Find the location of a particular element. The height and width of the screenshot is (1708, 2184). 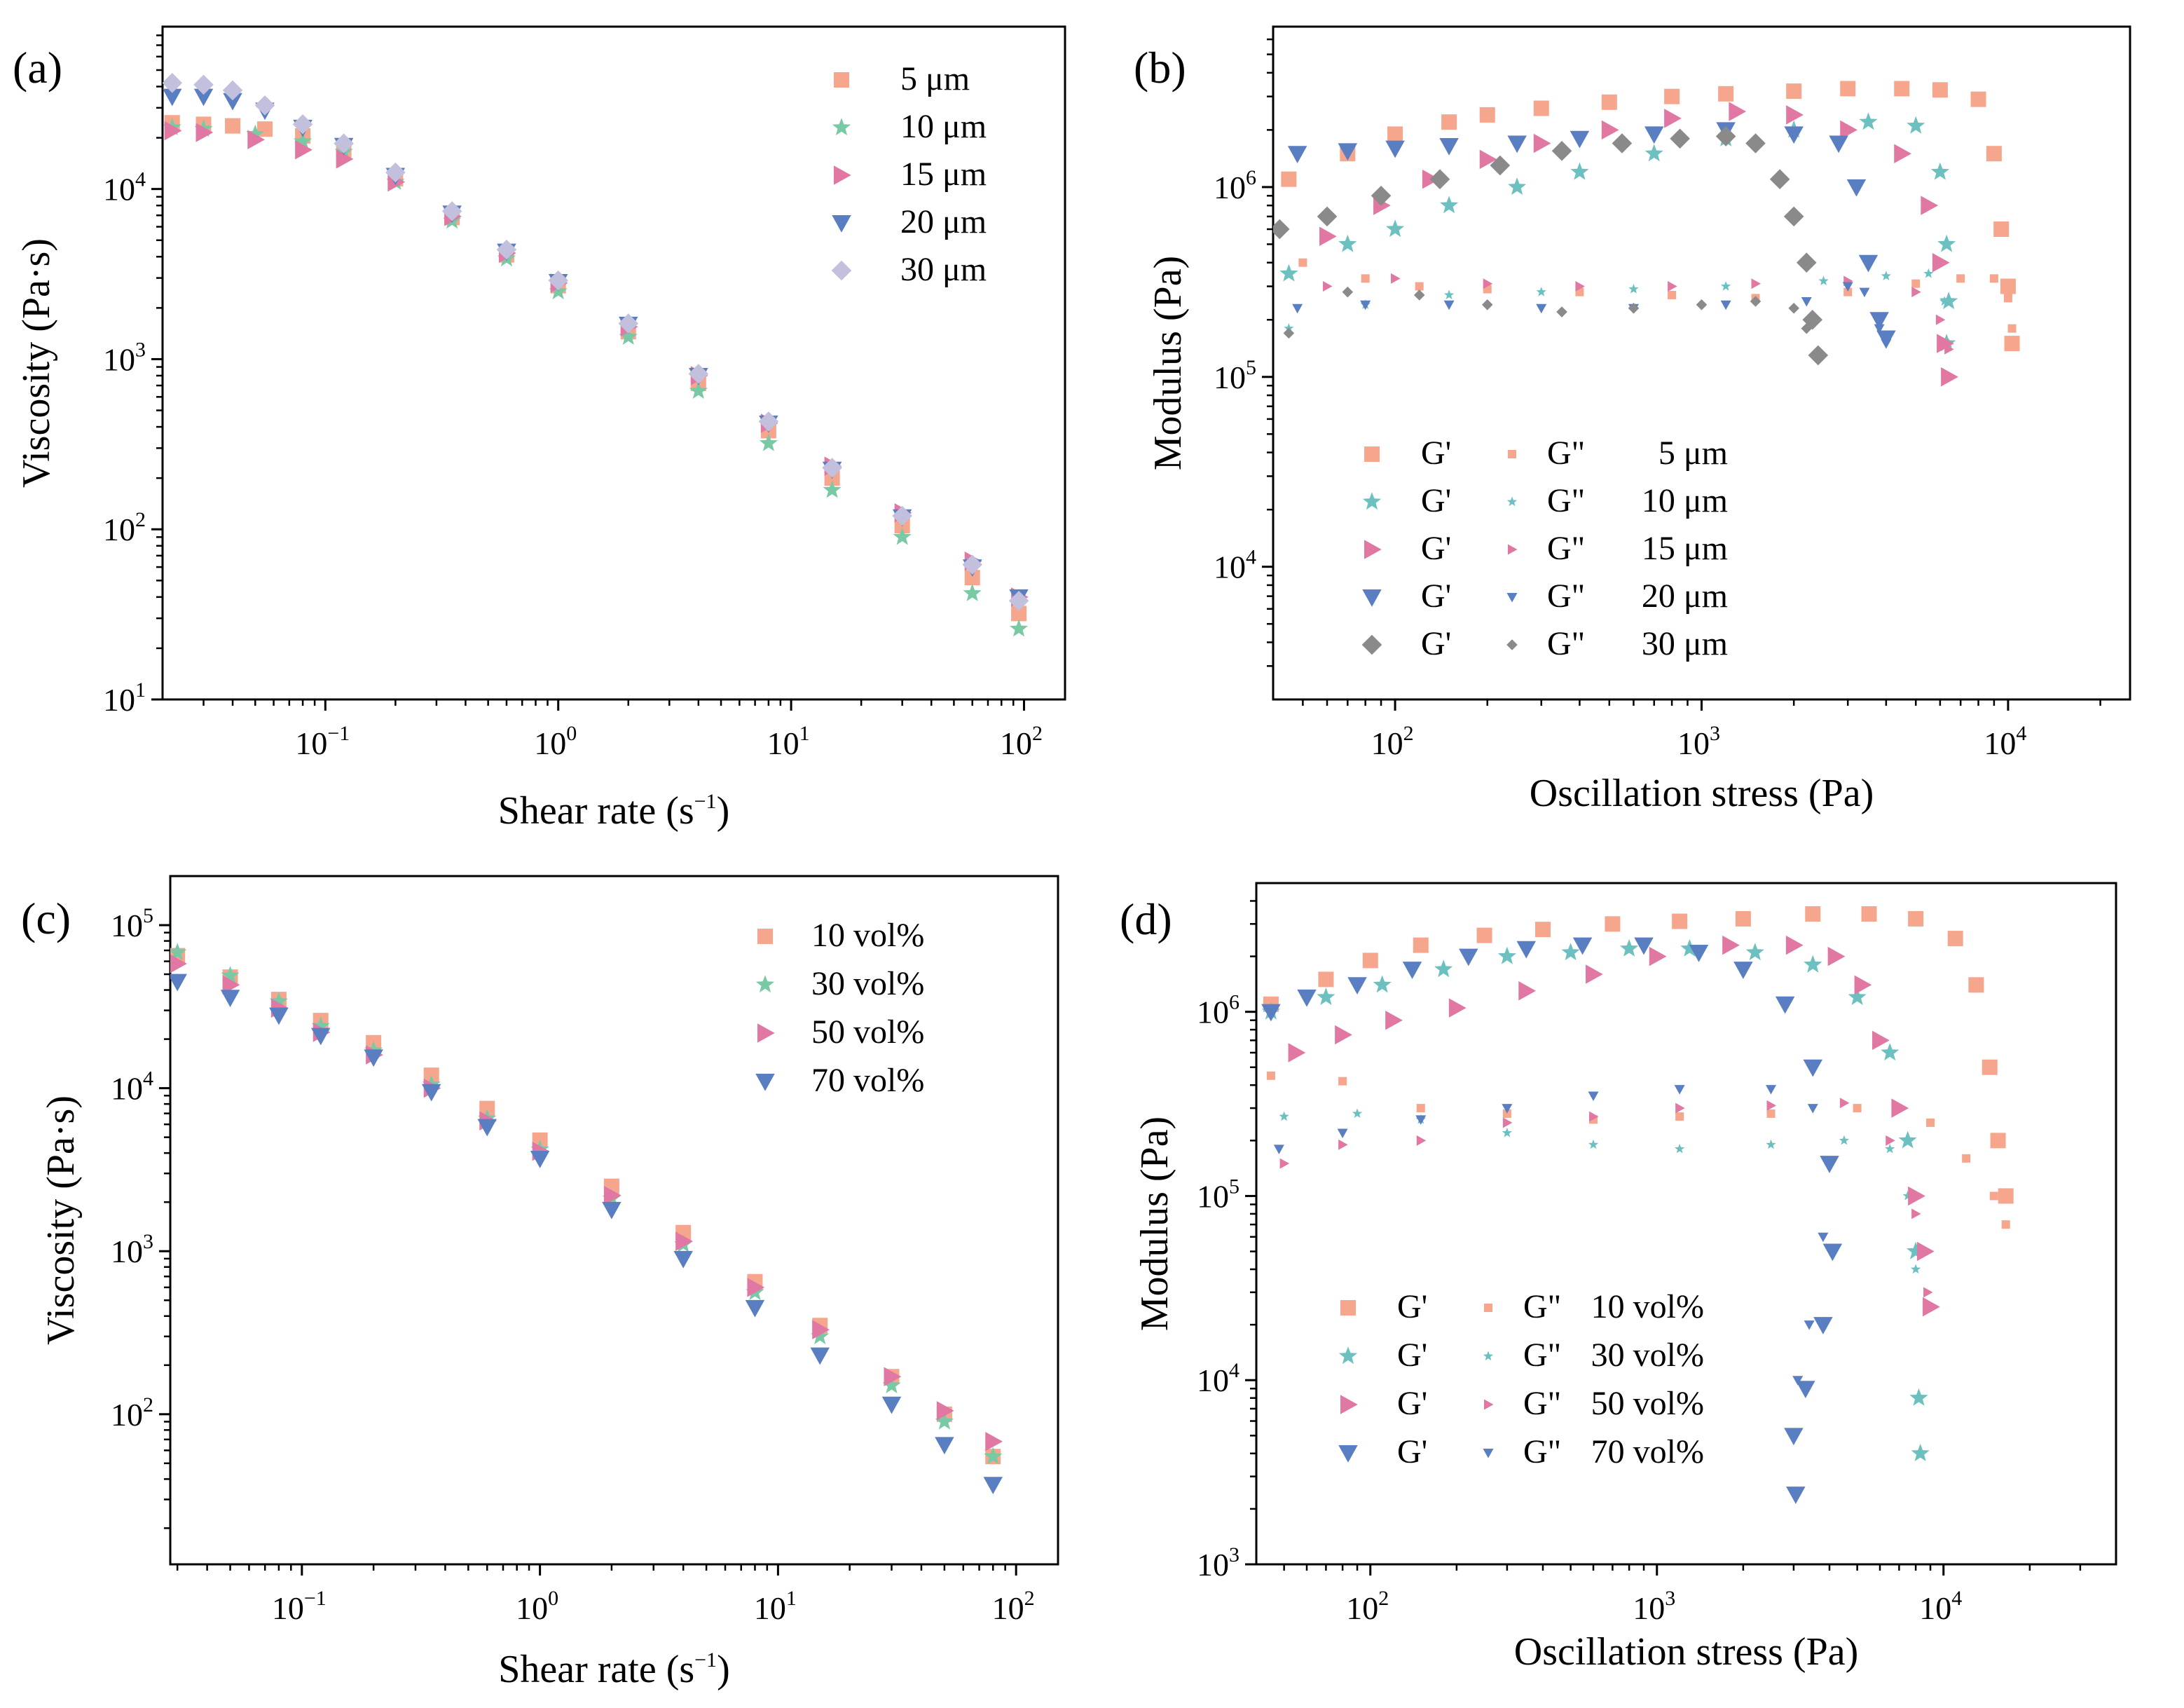

y-tick-label: 10⁶ is located at coordinates (1218, 1010).